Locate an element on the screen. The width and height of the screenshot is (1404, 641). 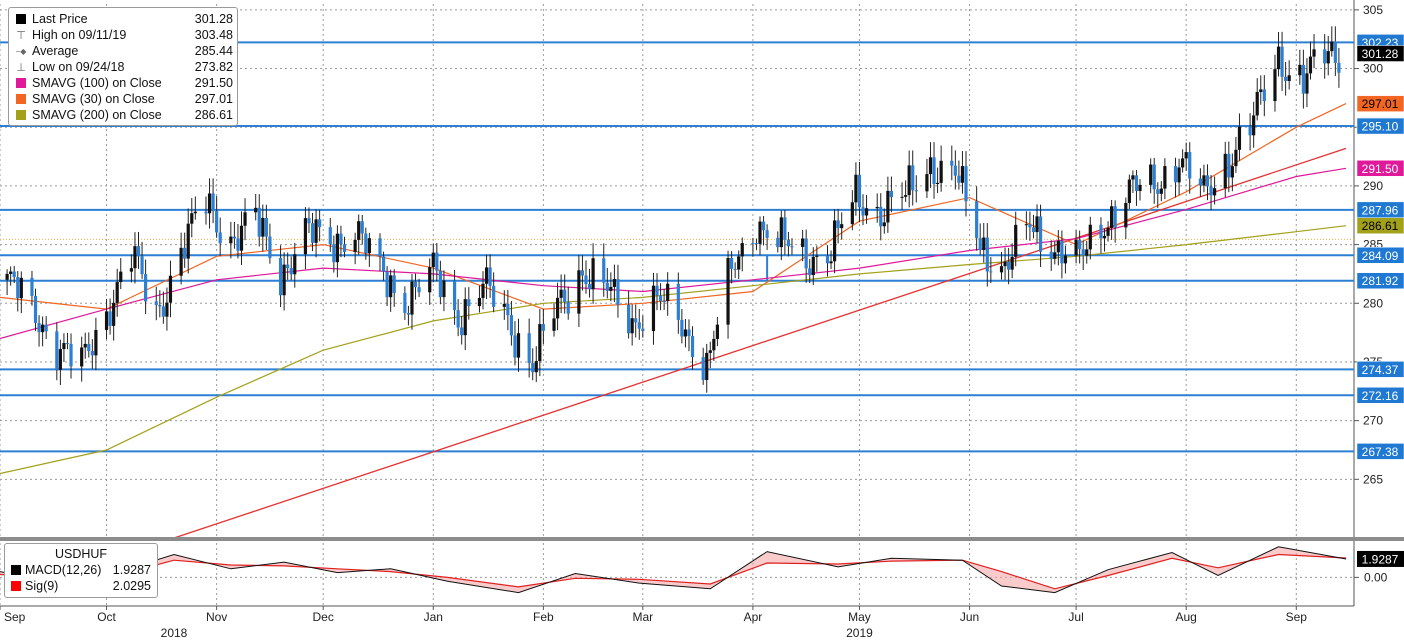
high-marker-icon: ⊤ is located at coordinates (21, 35).